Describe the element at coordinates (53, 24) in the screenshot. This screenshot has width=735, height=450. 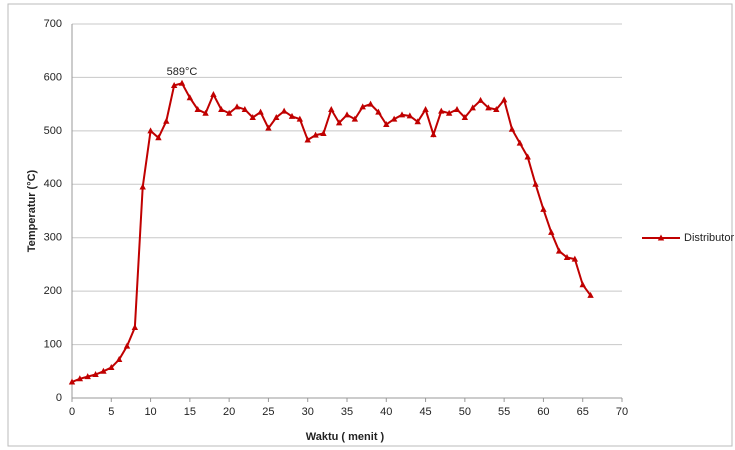
I see `y-tick-label: 700` at that location.